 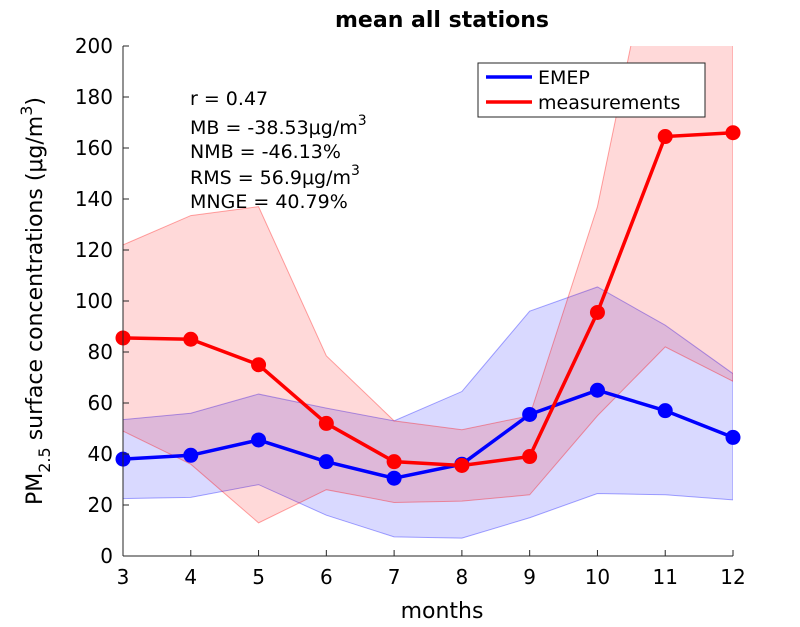 I want to click on x-tick-label: 11, so click(x=664, y=577).